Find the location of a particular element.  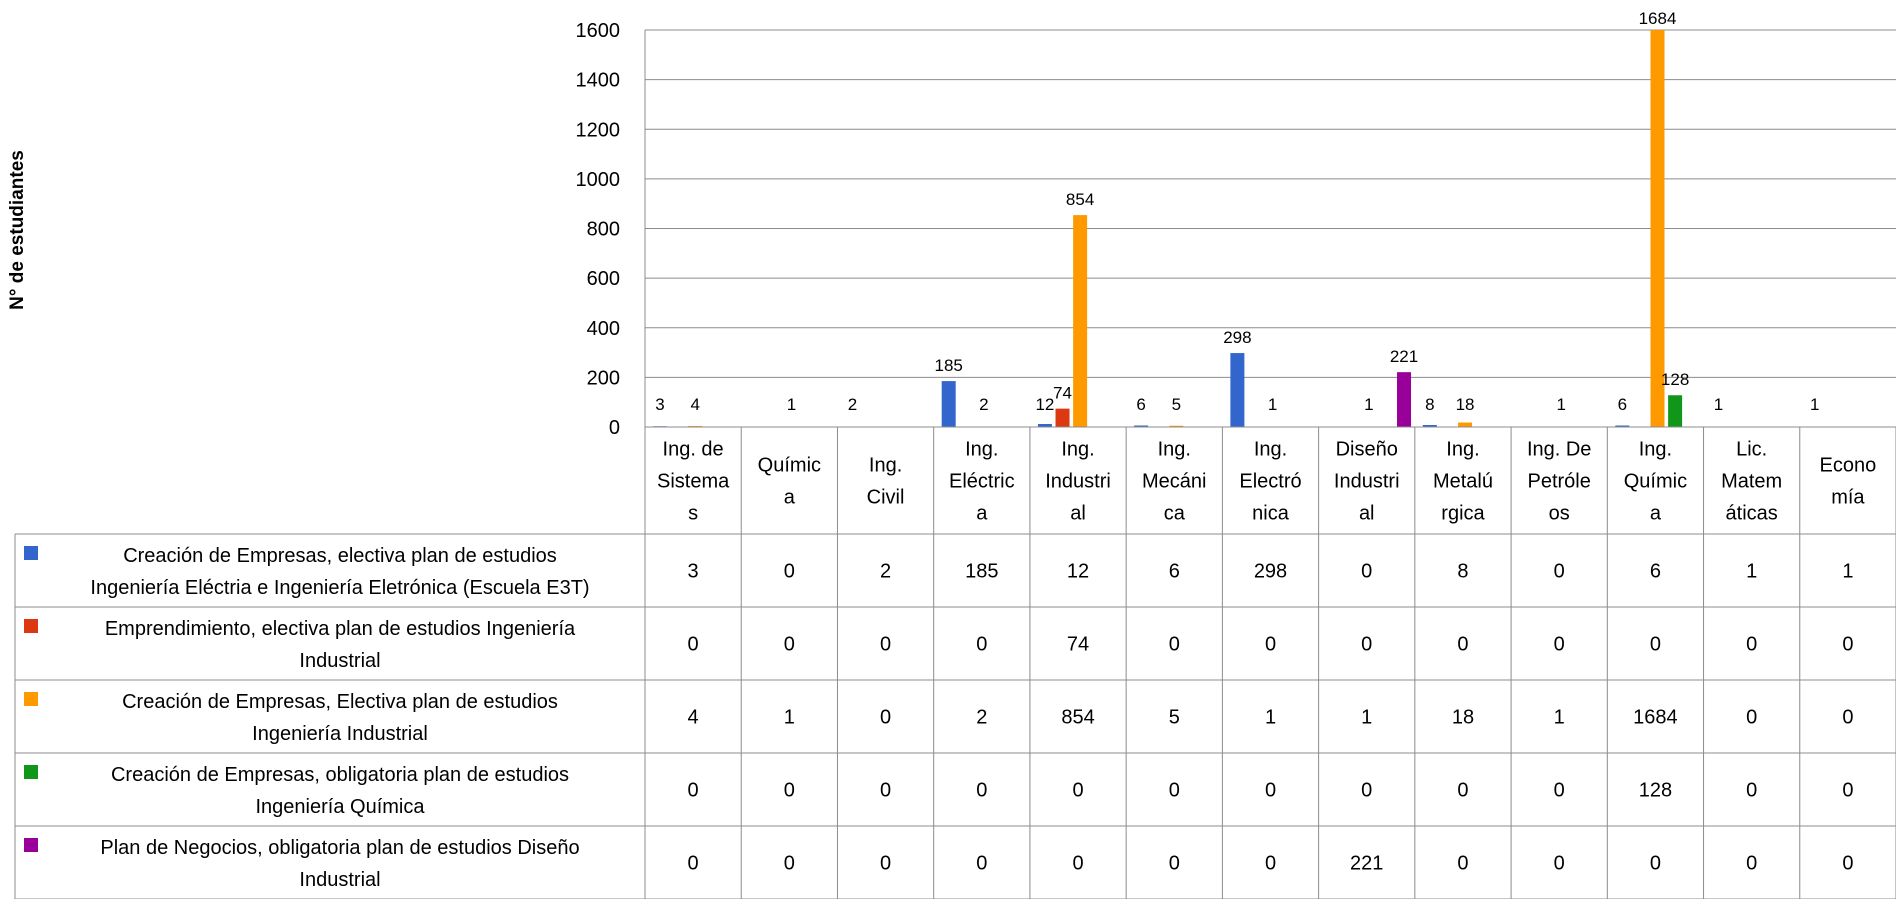

data-label: 2 is located at coordinates (852, 404).